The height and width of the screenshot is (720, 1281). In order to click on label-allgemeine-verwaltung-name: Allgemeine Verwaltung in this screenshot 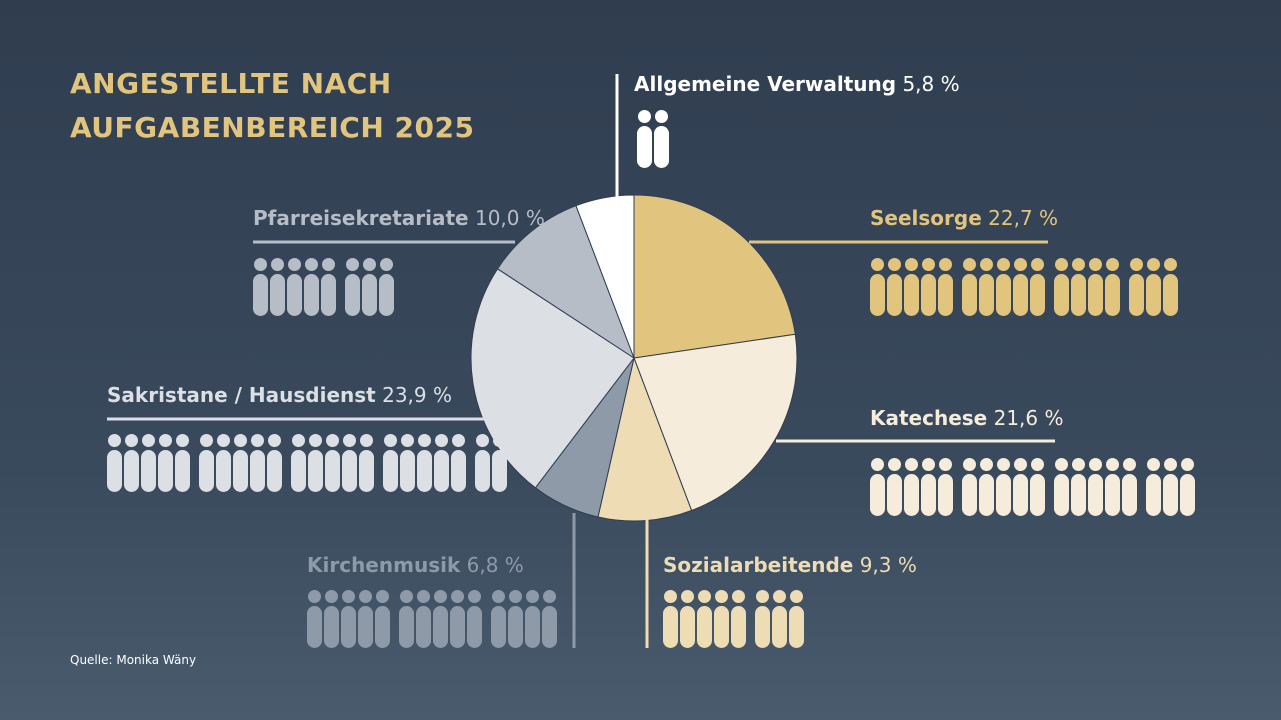, I will do `click(765, 84)`.